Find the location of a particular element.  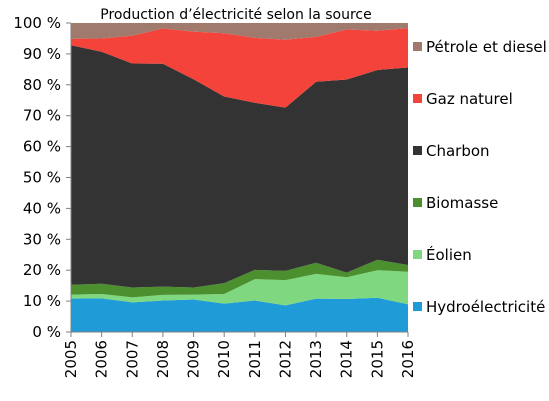

x-tick-label: 2008 is located at coordinates (163, 359).